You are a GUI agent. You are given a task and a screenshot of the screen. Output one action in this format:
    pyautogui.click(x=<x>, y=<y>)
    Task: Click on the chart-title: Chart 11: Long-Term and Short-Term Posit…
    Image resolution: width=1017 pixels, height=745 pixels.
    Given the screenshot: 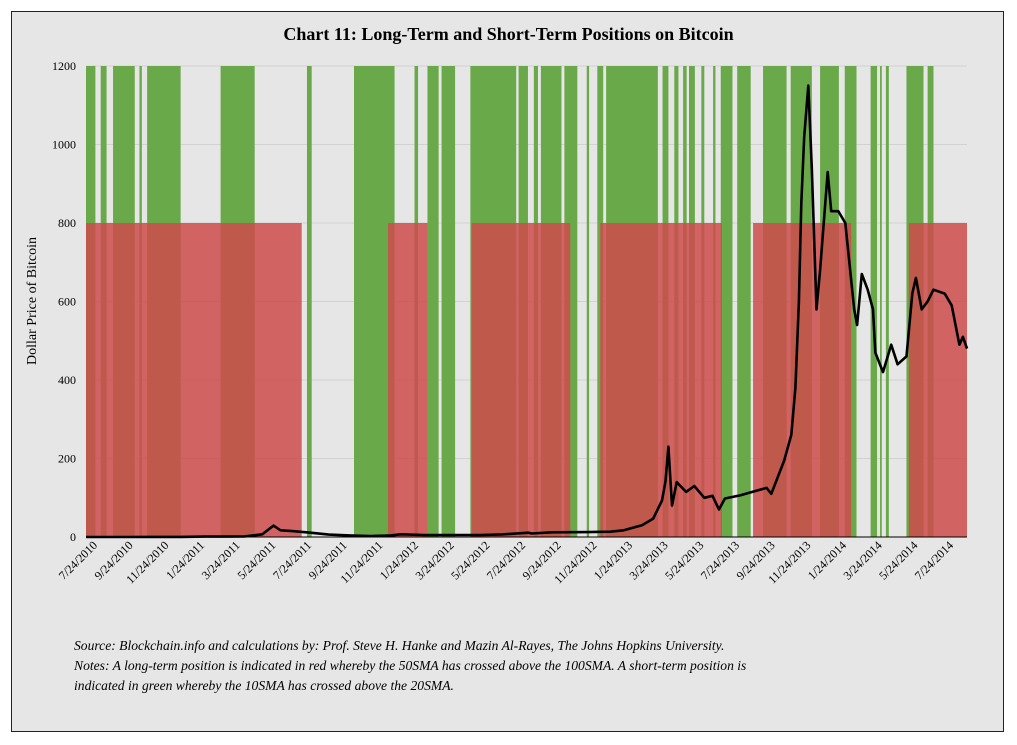 What is the action you would take?
    pyautogui.click(x=508, y=34)
    